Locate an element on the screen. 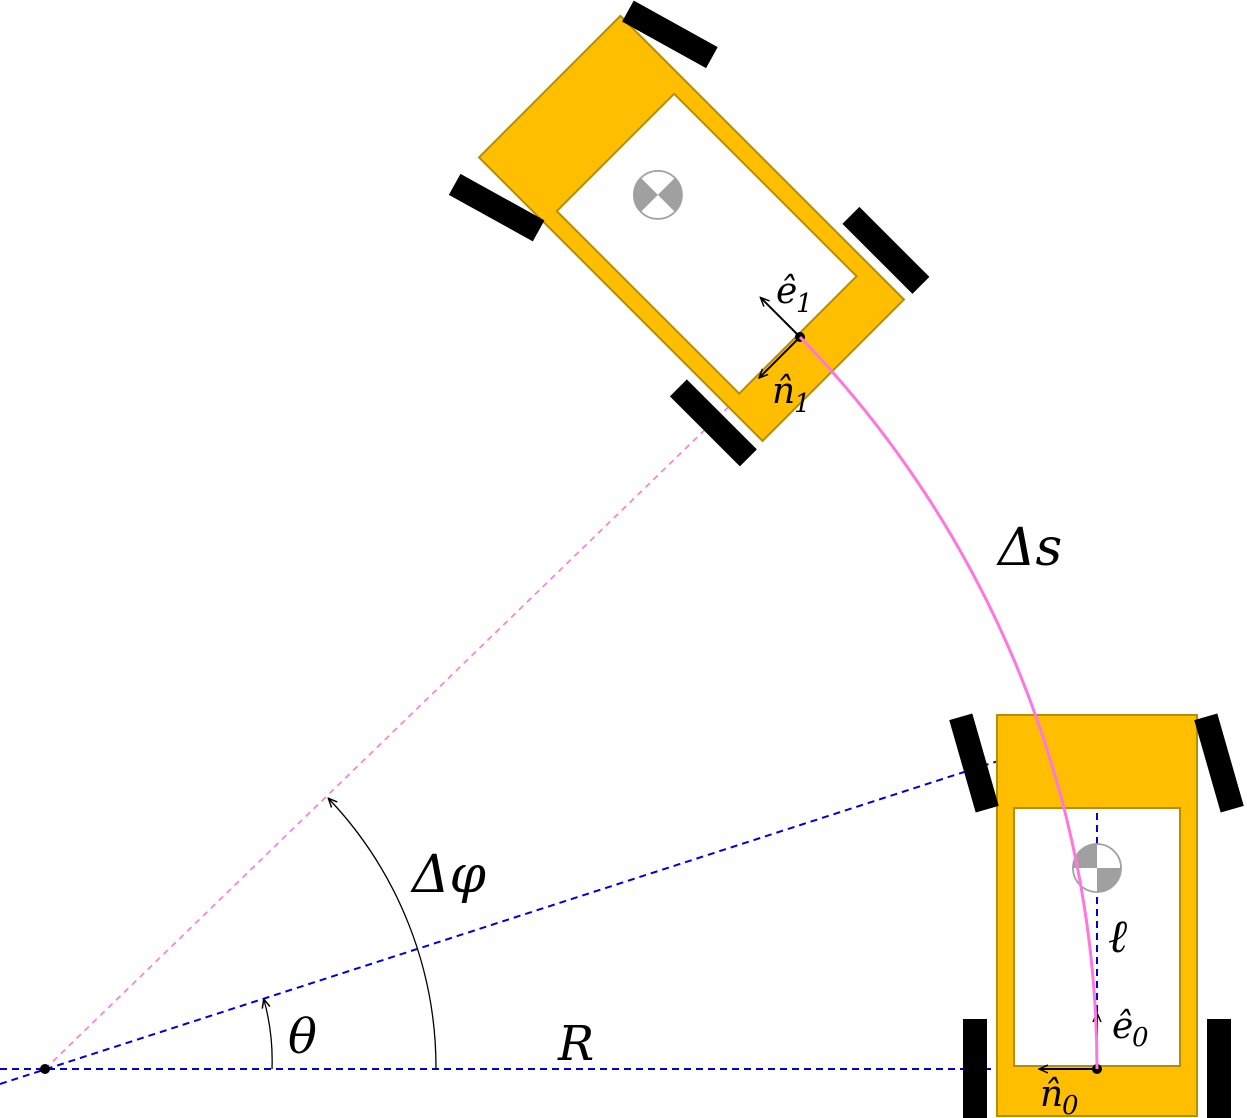  n1-symbol: n̂ is located at coordinates (783, 391).